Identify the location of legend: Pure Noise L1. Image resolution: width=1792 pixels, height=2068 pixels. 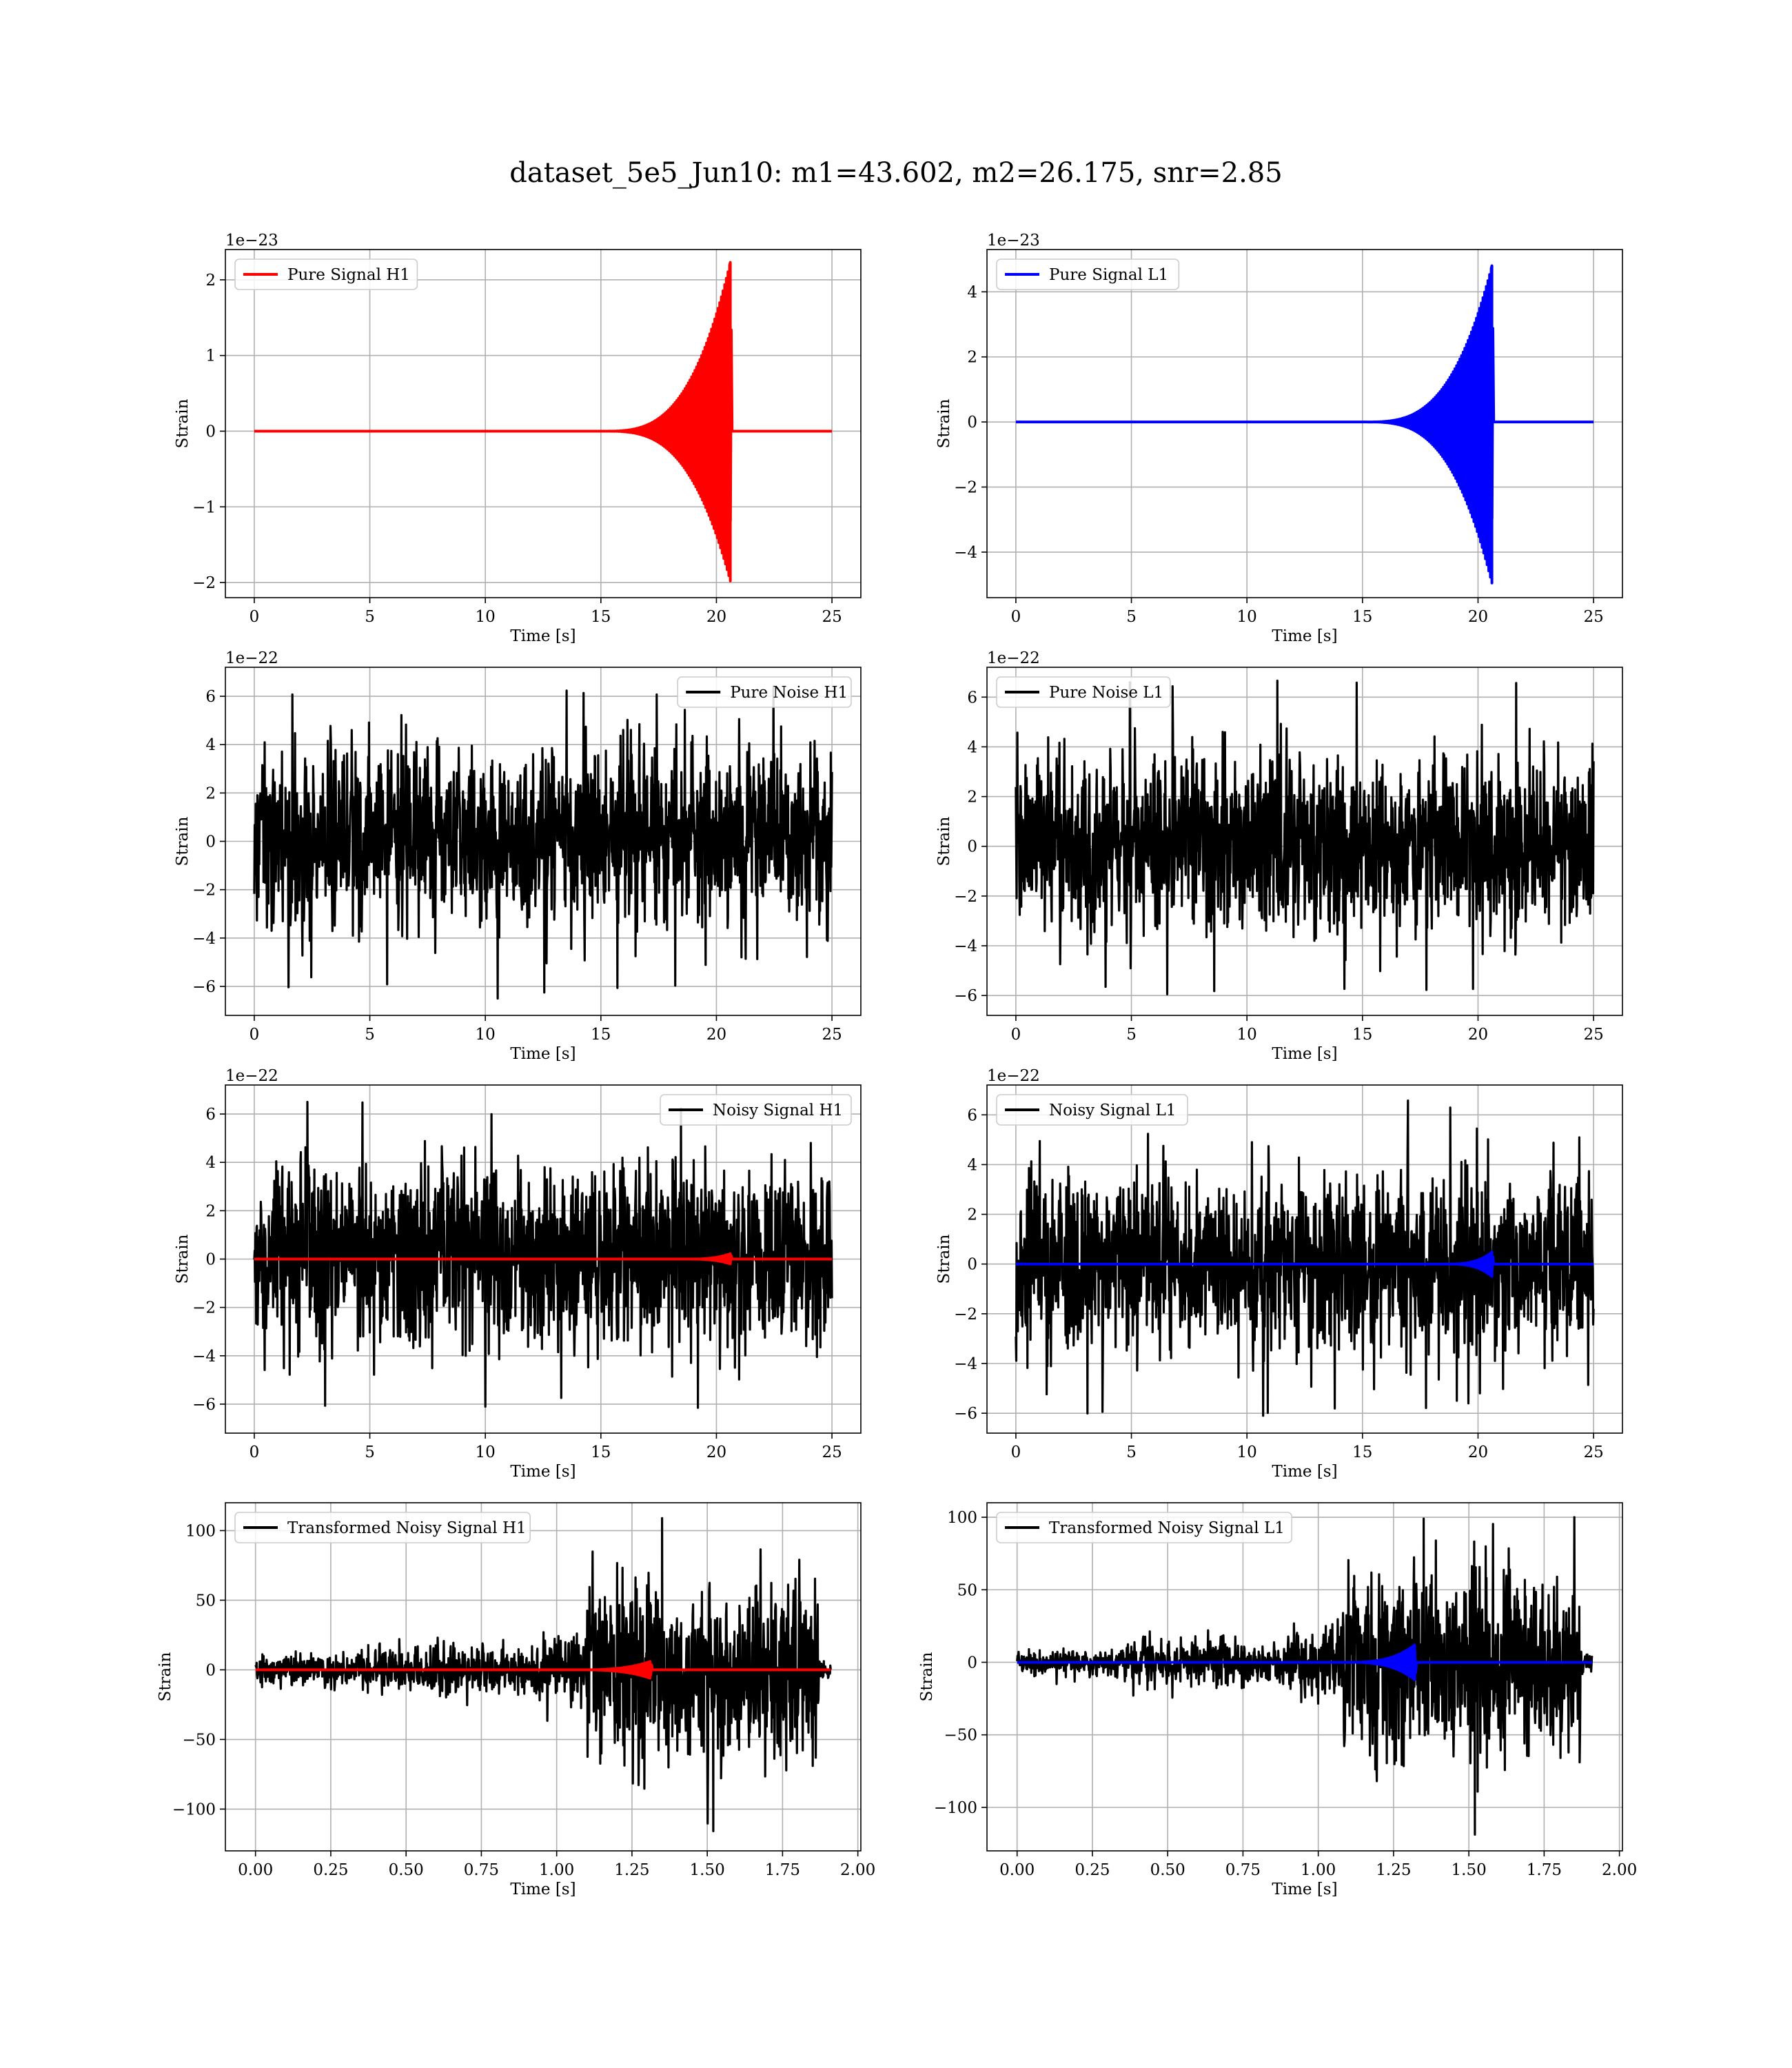
(1083, 692).